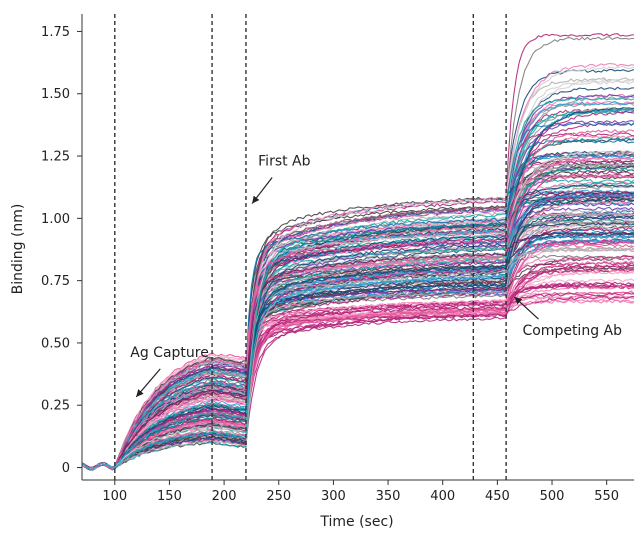 The image size is (634, 538). Describe the element at coordinates (55, 281) in the screenshot. I see `y-tick-label: 0.75` at that location.